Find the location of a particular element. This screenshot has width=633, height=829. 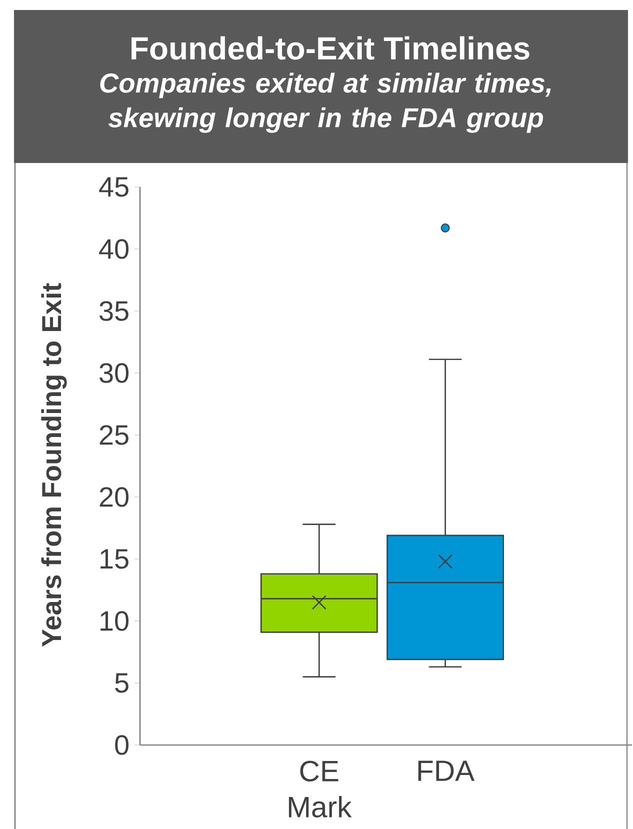

y-tick-label: 20 is located at coordinates (114, 497).